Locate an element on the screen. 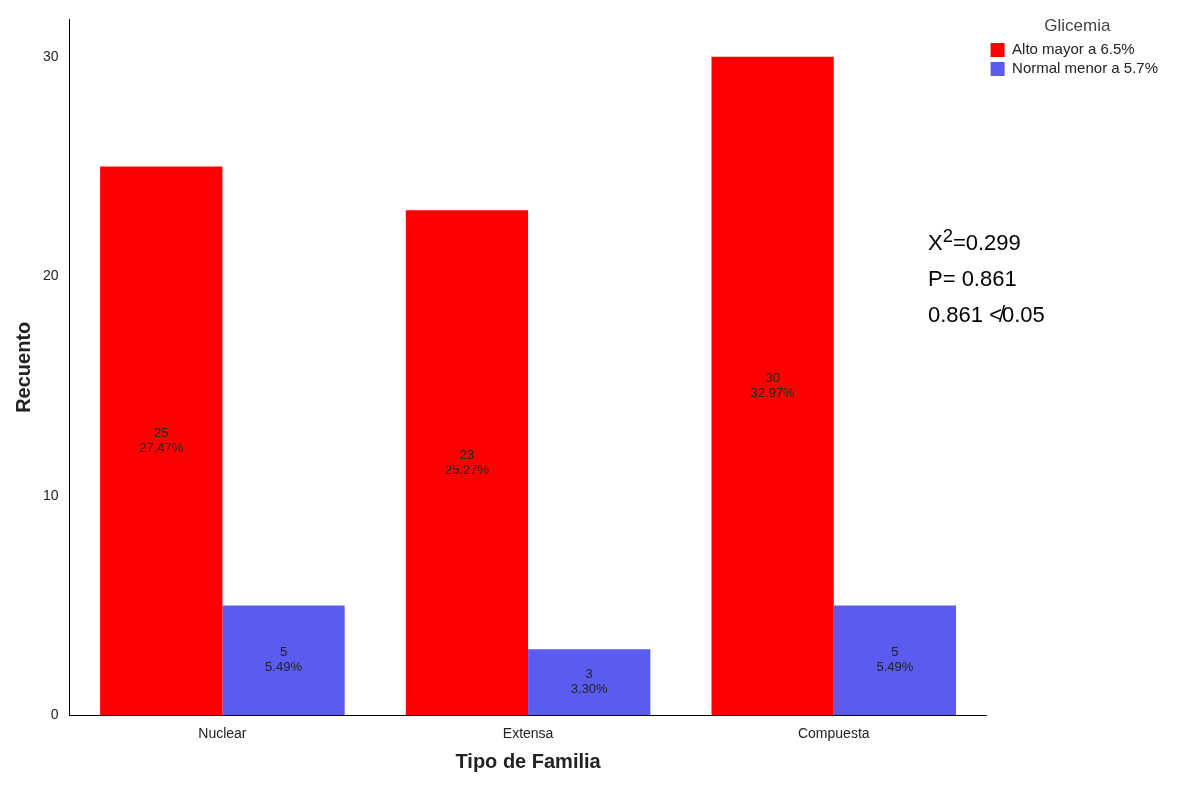 This screenshot has height=794, width=1192. y-tick-label: 30 is located at coordinates (50, 55).